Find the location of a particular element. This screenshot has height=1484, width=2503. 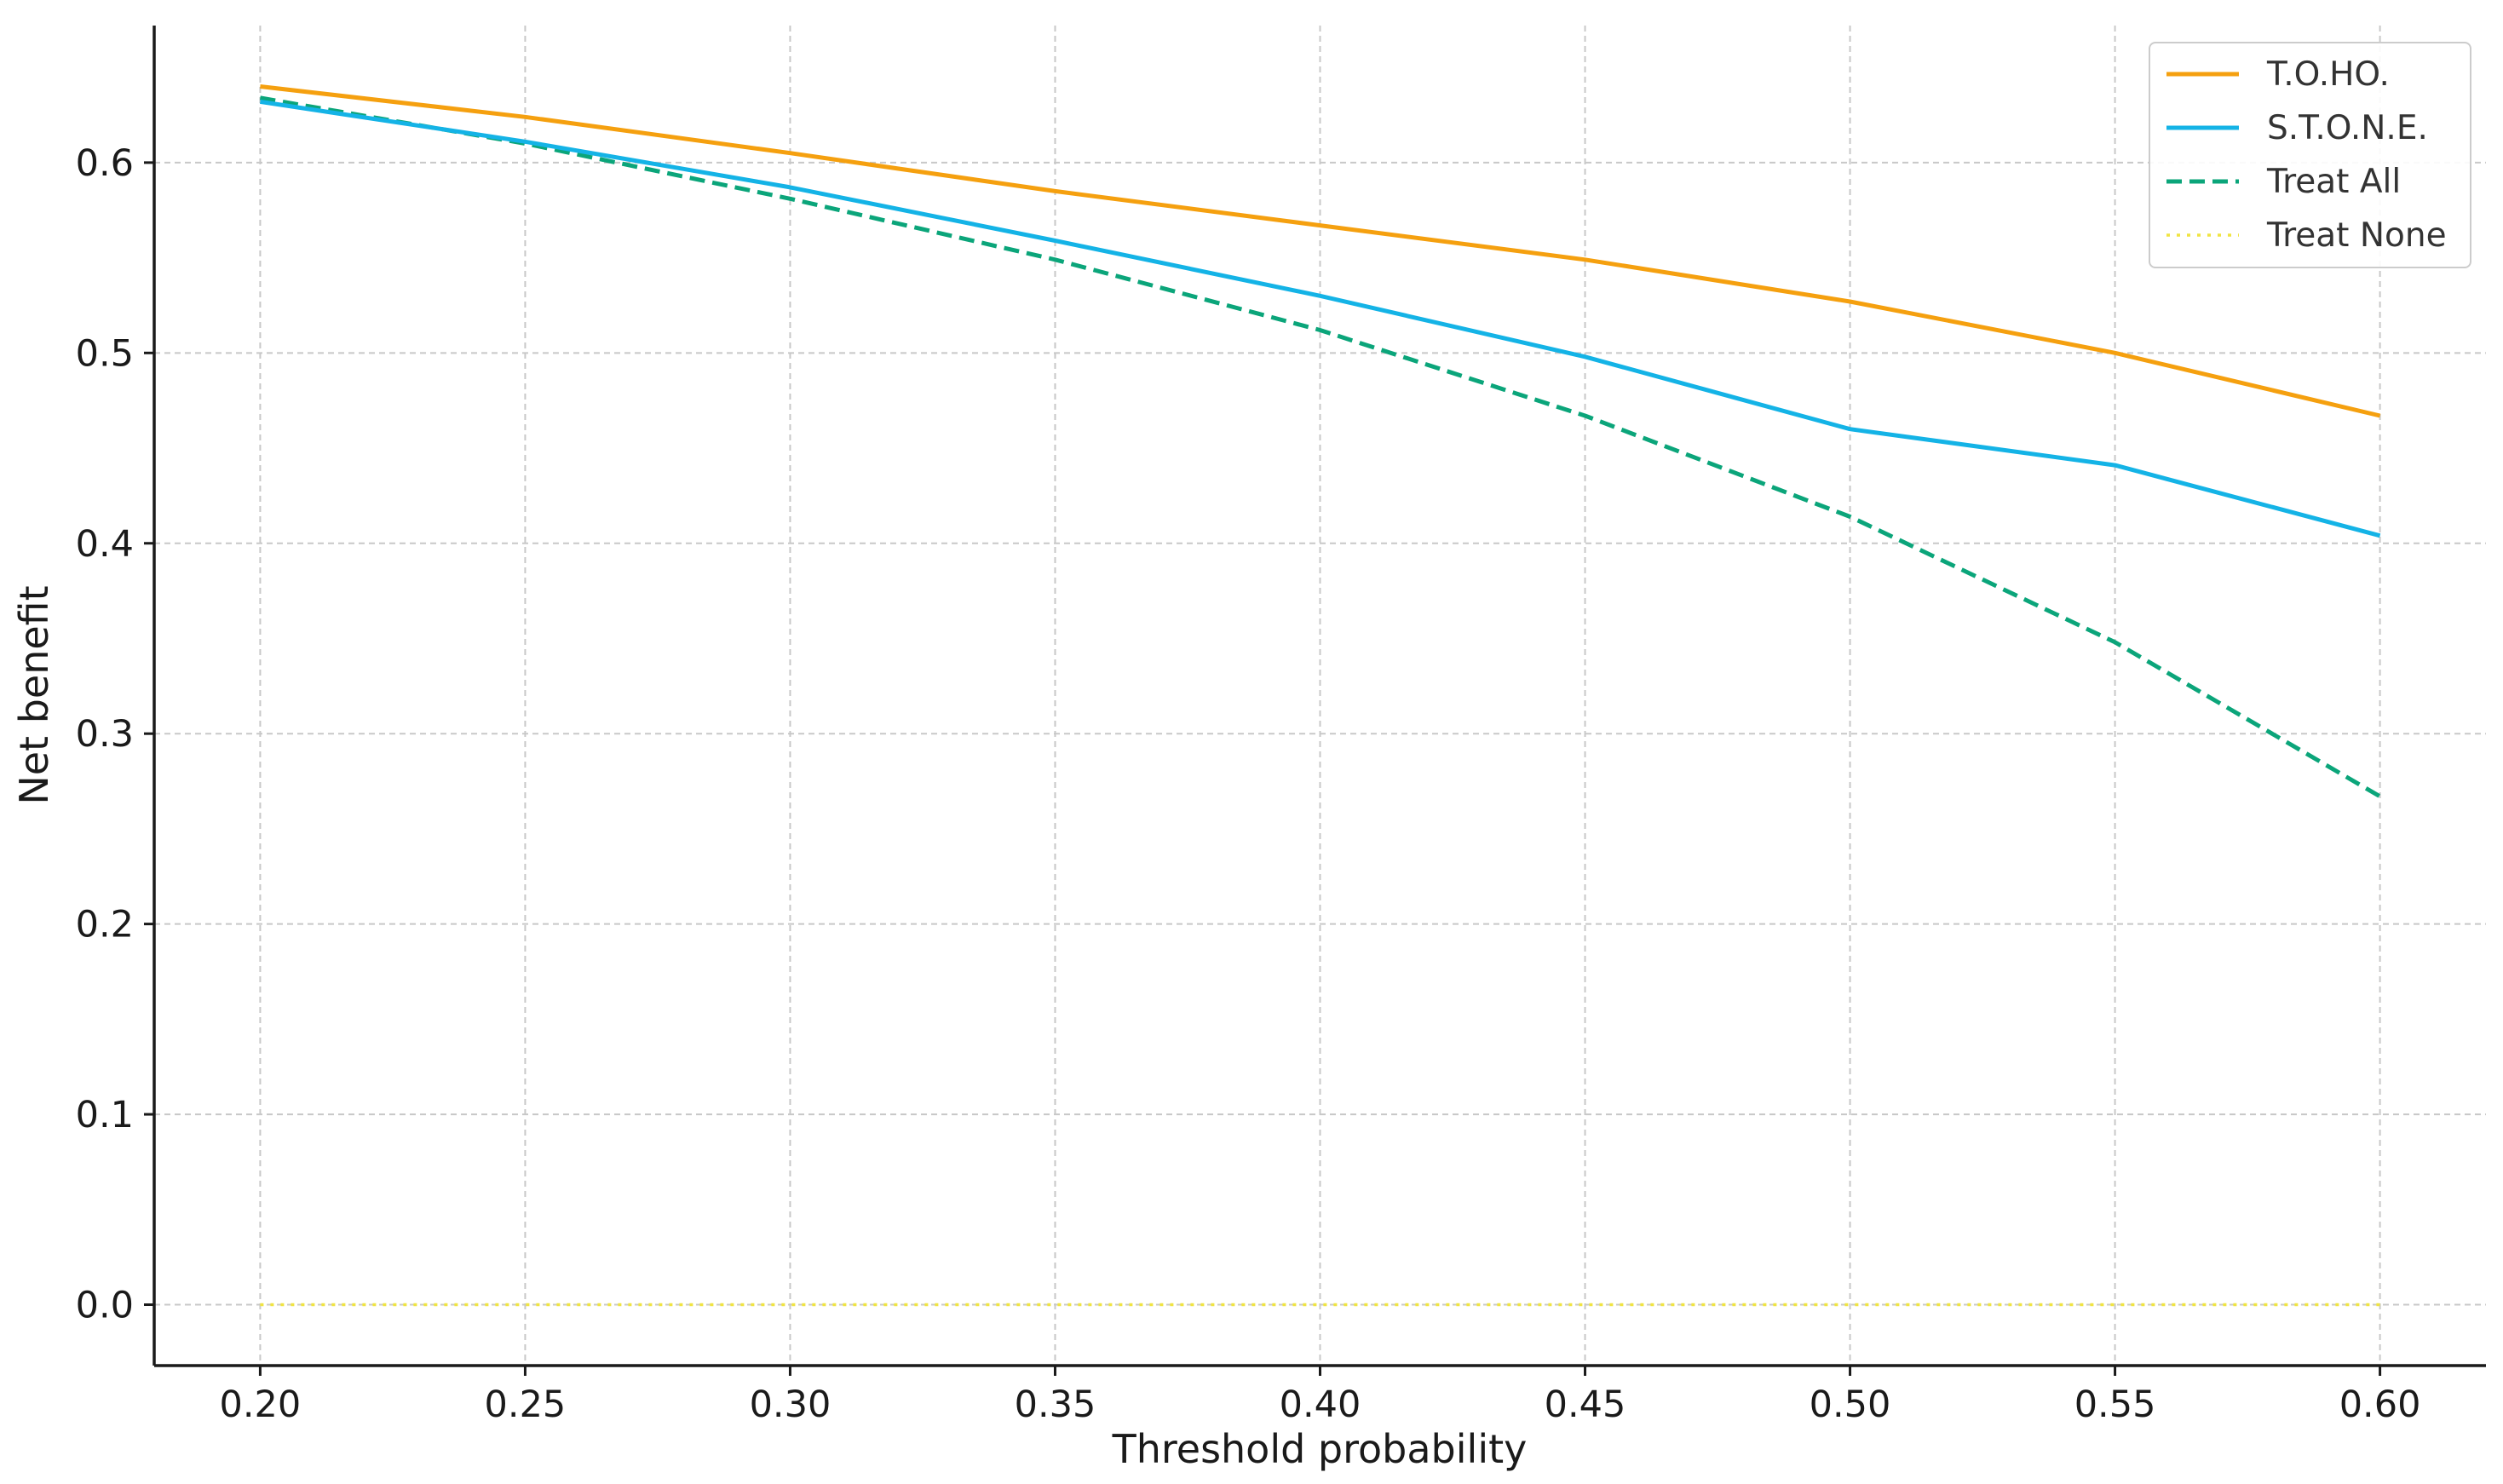

y-tick-label: 0.6 is located at coordinates (105, 163).